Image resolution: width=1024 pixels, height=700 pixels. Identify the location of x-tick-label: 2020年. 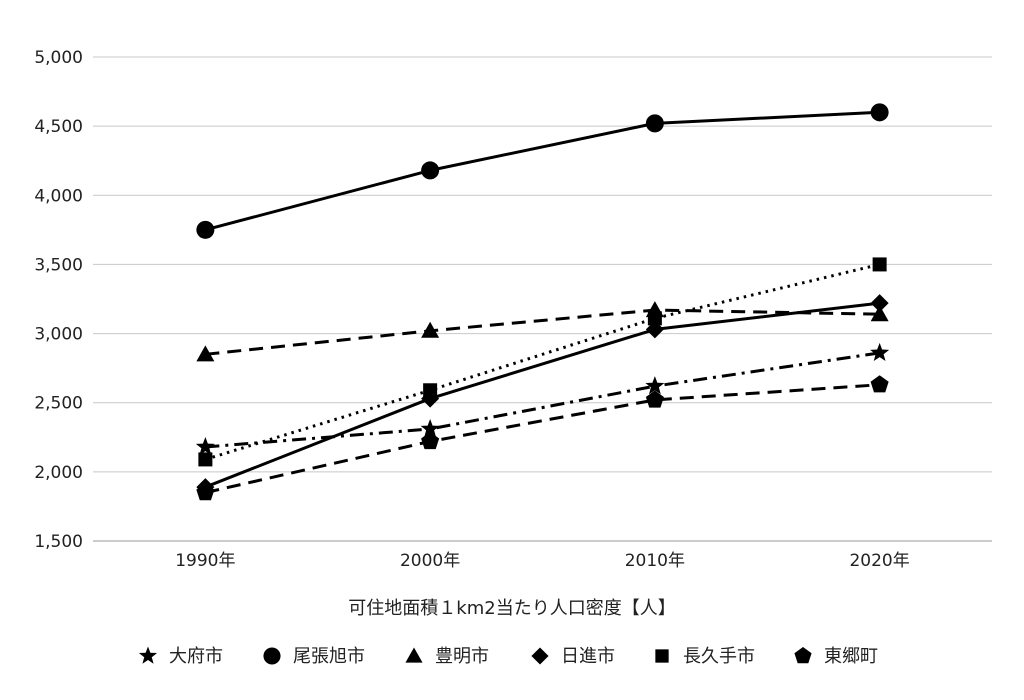
(879, 561).